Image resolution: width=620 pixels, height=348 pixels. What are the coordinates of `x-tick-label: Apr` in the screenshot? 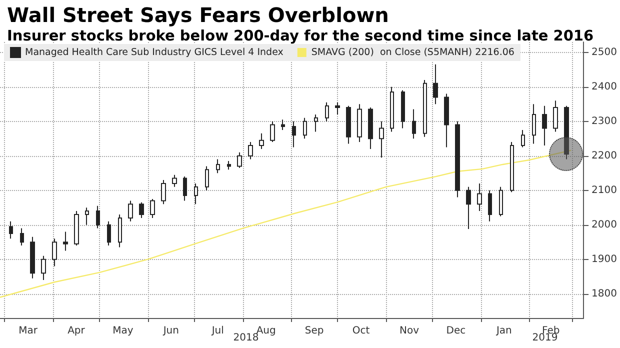 It's located at (77, 331).